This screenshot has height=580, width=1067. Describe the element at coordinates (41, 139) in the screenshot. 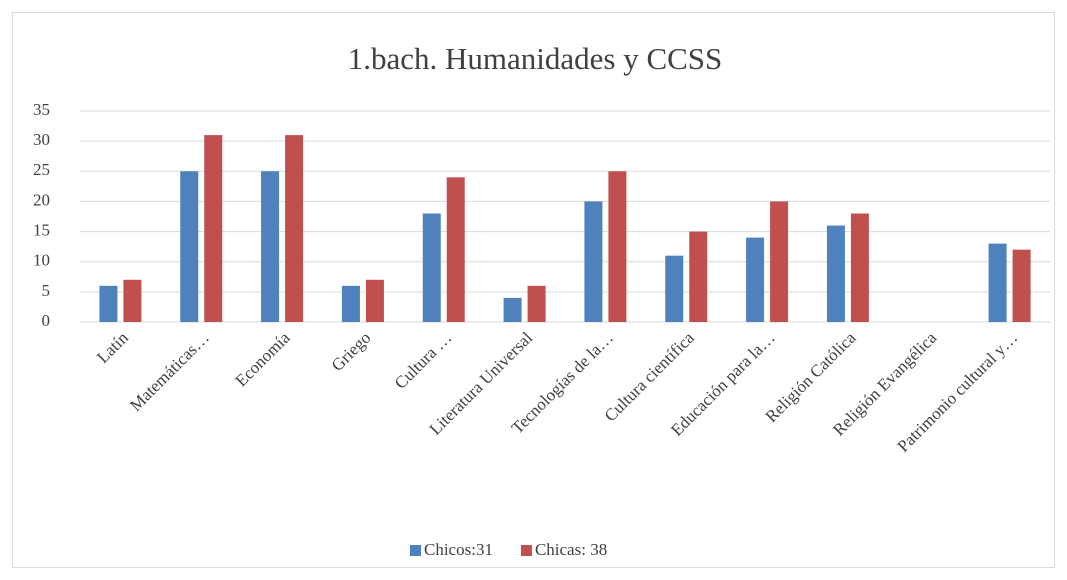

I see `y-tick-label: 30` at that location.